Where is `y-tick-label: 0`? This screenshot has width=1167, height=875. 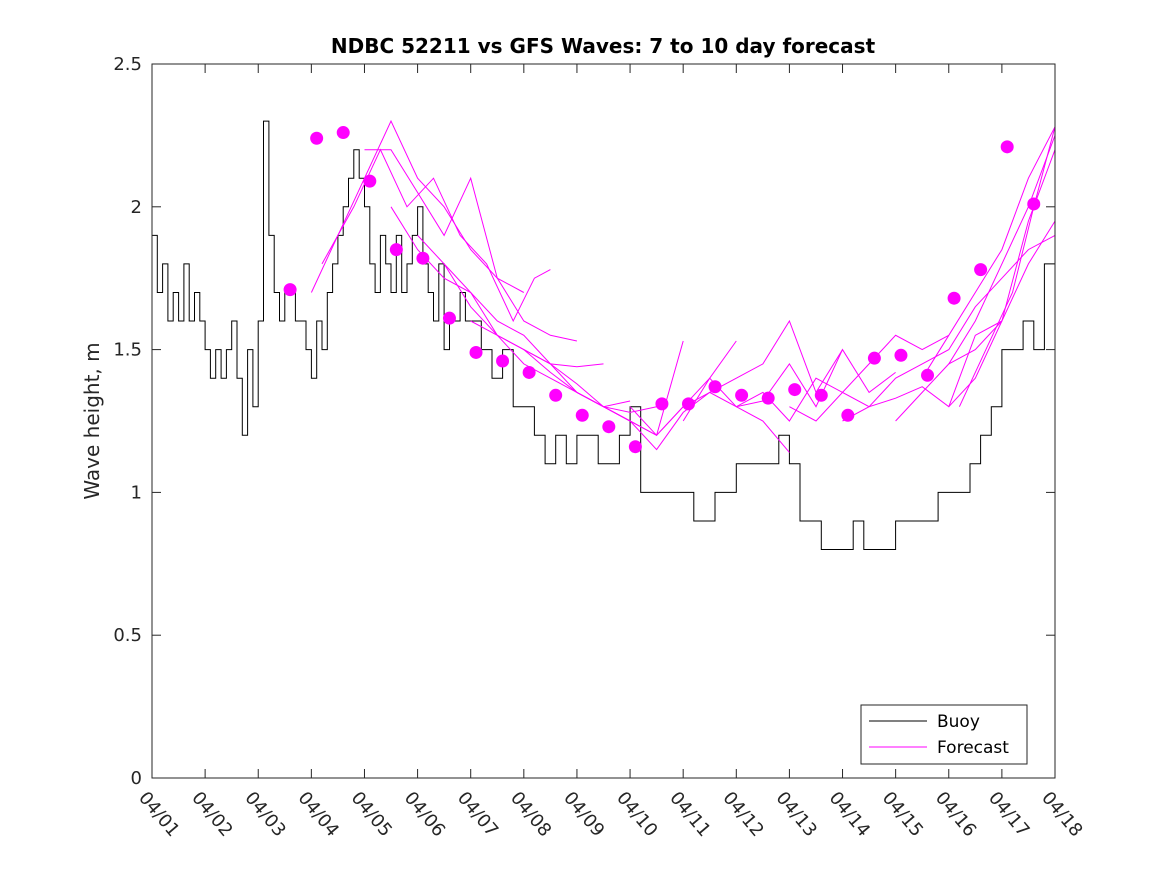 y-tick-label: 0 is located at coordinates (136, 778).